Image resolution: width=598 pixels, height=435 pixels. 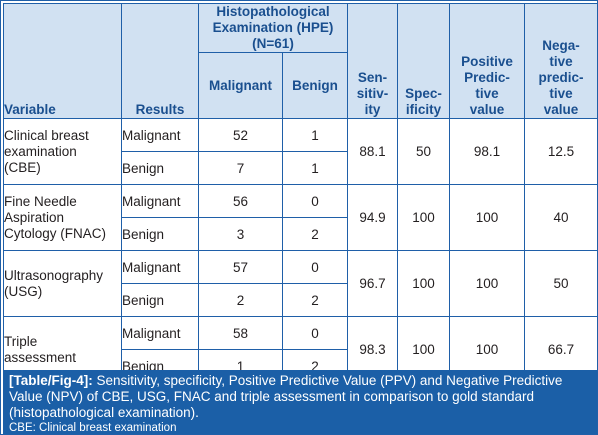 I want to click on header-ppv-line: value, so click(x=487, y=109).